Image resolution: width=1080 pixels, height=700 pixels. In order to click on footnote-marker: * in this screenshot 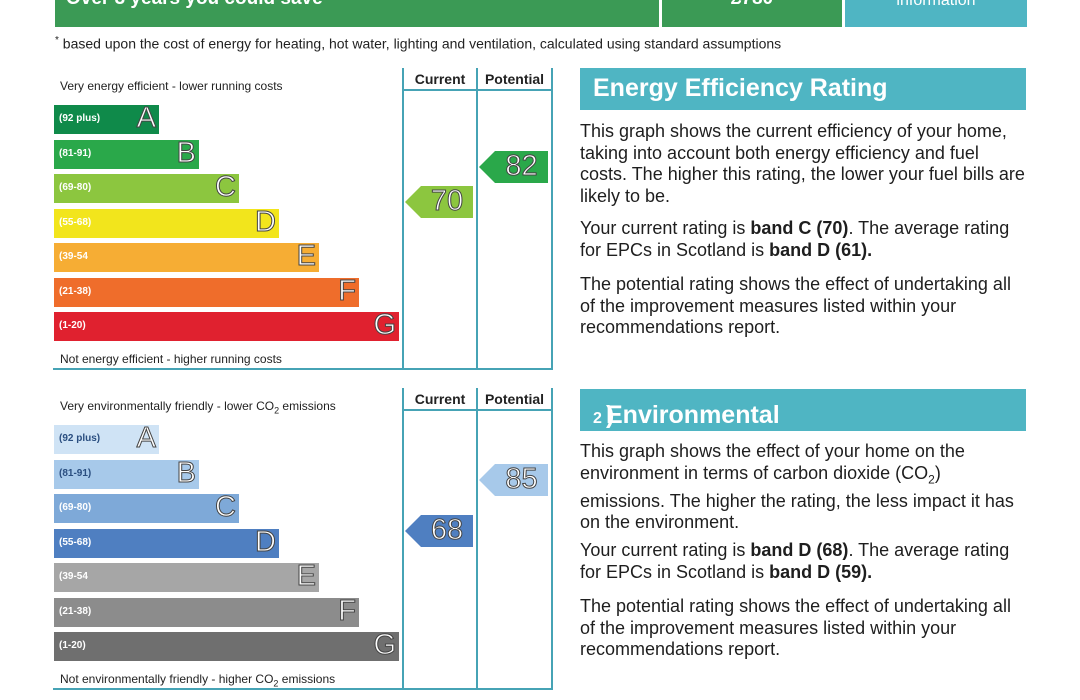, I will do `click(57, 40)`.